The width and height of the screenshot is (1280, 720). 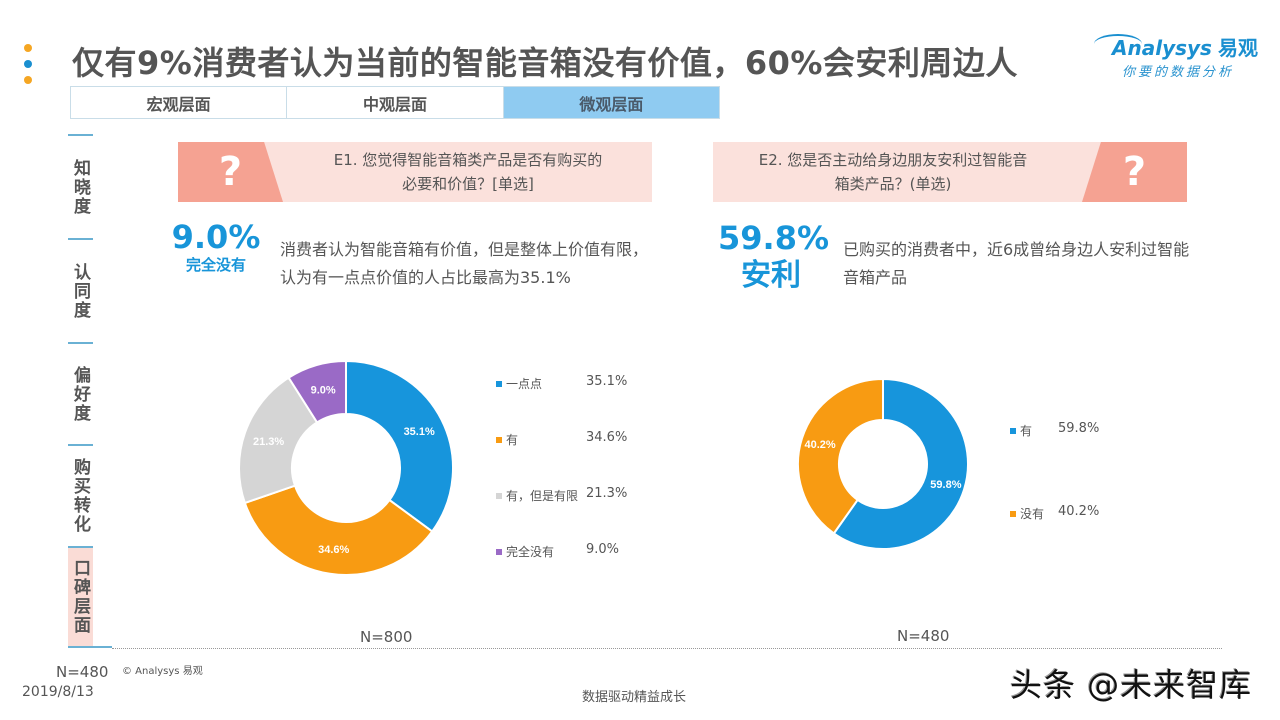 What do you see at coordinates (893, 160) in the screenshot?
I see `question-e2-line1: E2. 您是否主动给身边朋友安利过智能音` at bounding box center [893, 160].